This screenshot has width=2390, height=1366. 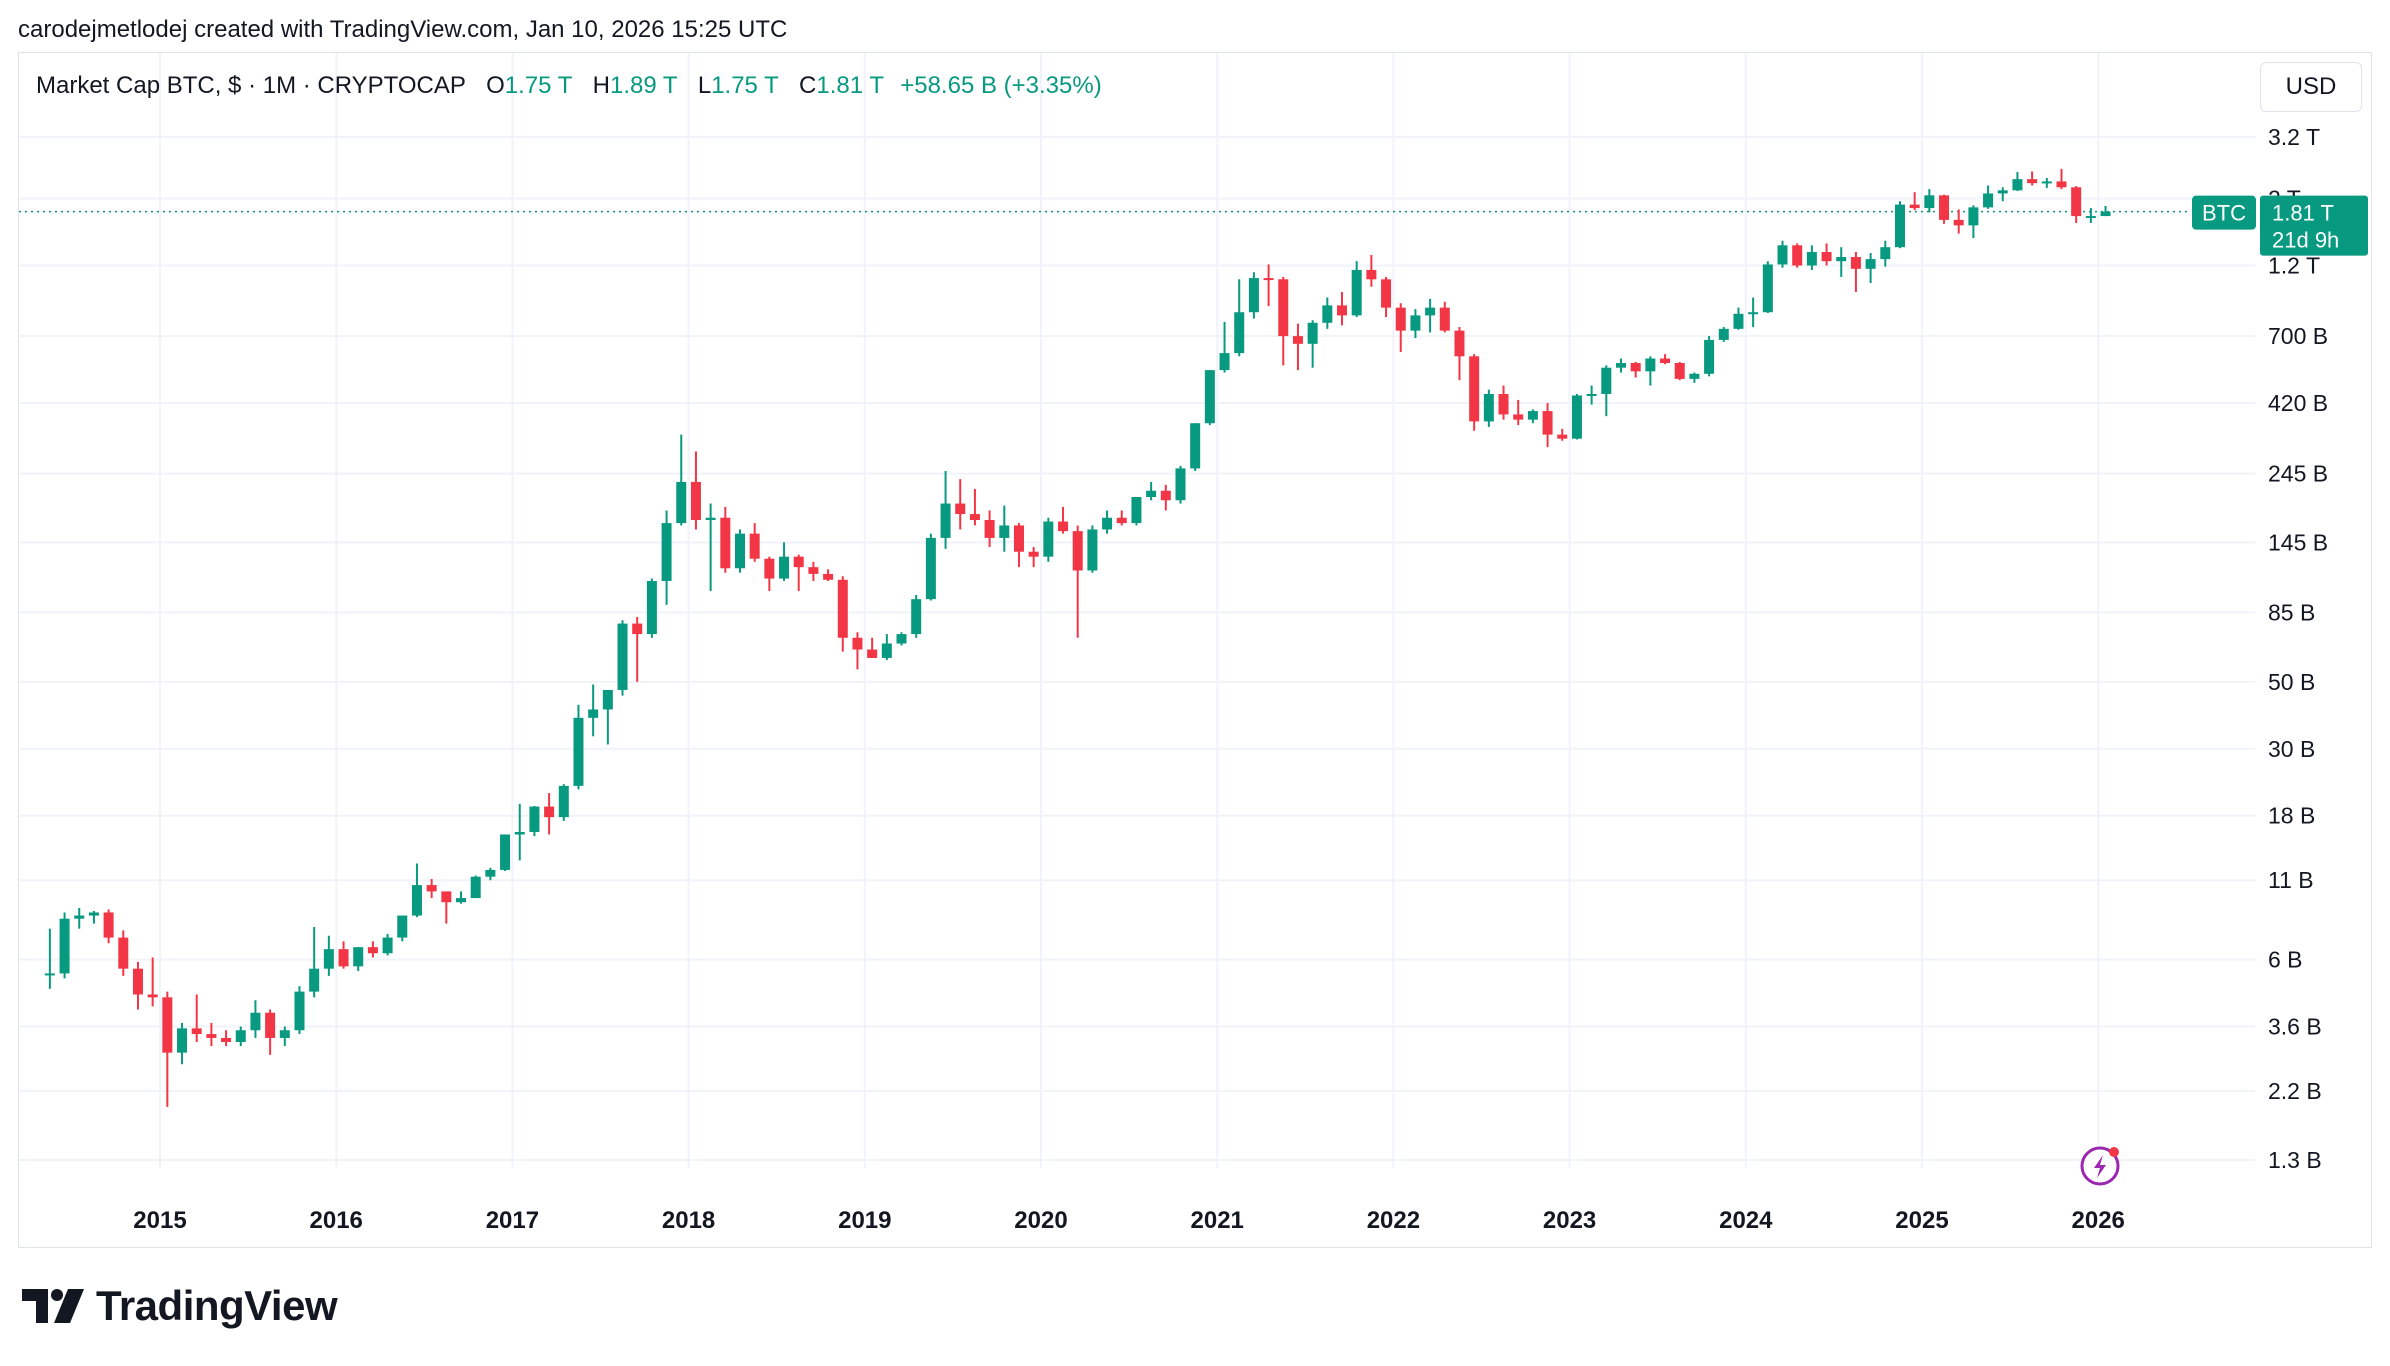 I want to click on y-tick-label: 18 B, so click(x=2291, y=816).